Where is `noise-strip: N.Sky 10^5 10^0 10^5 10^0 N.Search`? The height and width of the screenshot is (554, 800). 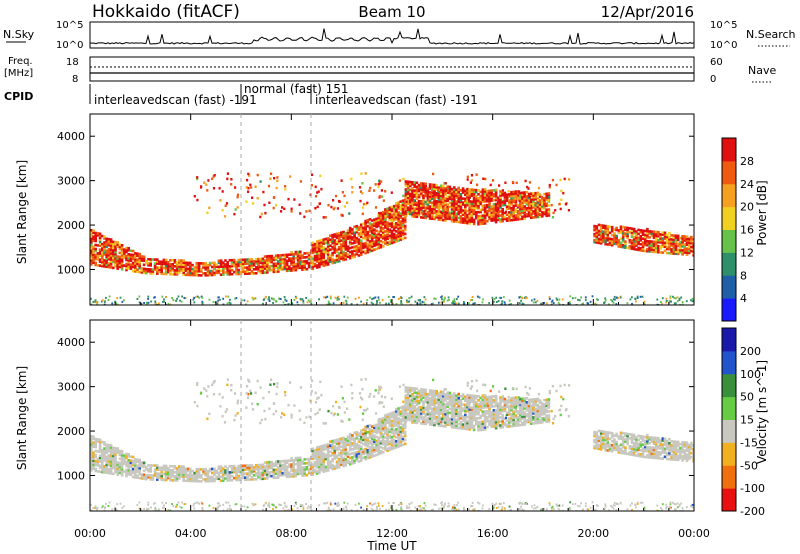
noise-strip: N.Sky 10^5 10^0 10^5 10^0 N.Search is located at coordinates (399, 35).